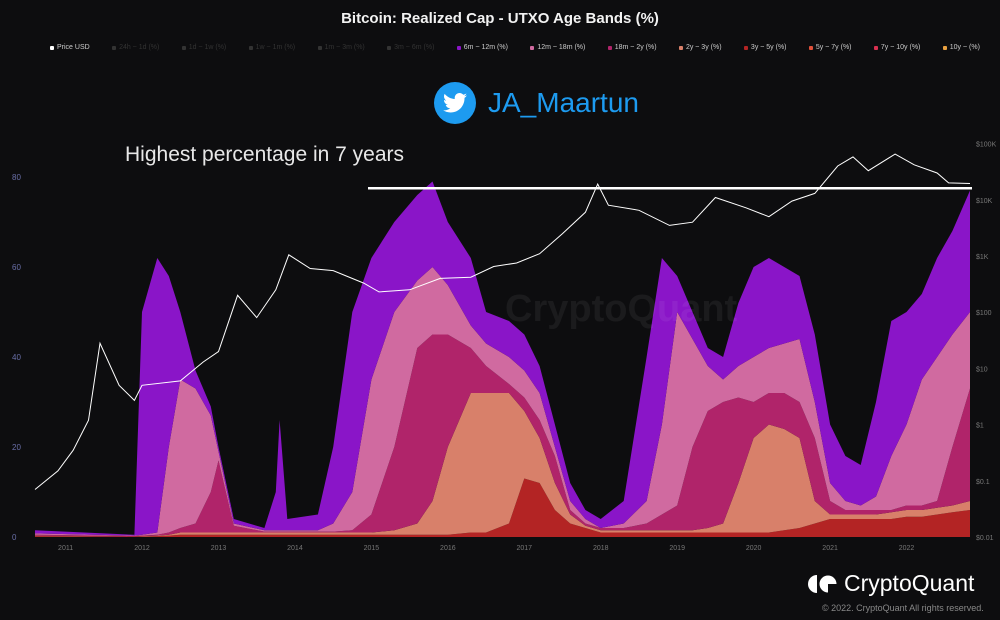 The width and height of the screenshot is (1000, 620). What do you see at coordinates (207, 47) in the screenshot?
I see `legend-label: 1d ~ 1w (%)` at bounding box center [207, 47].